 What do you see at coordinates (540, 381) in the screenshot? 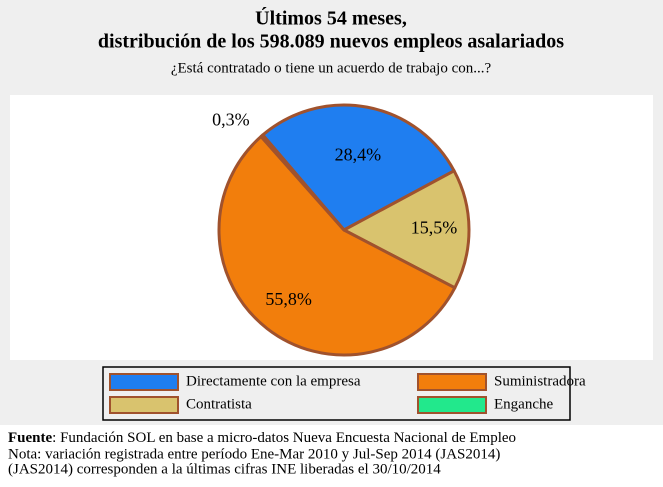
I see `legend-label: Suministradora` at bounding box center [540, 381].